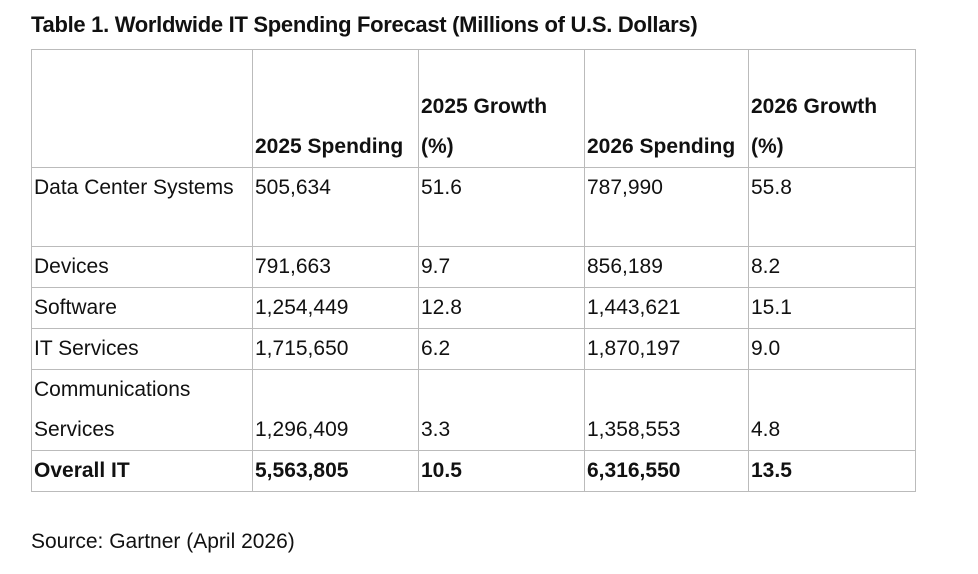  I want to click on table-row: Overall IT 5,563,805 10.5 6,316,550 13.5, so click(473, 471).